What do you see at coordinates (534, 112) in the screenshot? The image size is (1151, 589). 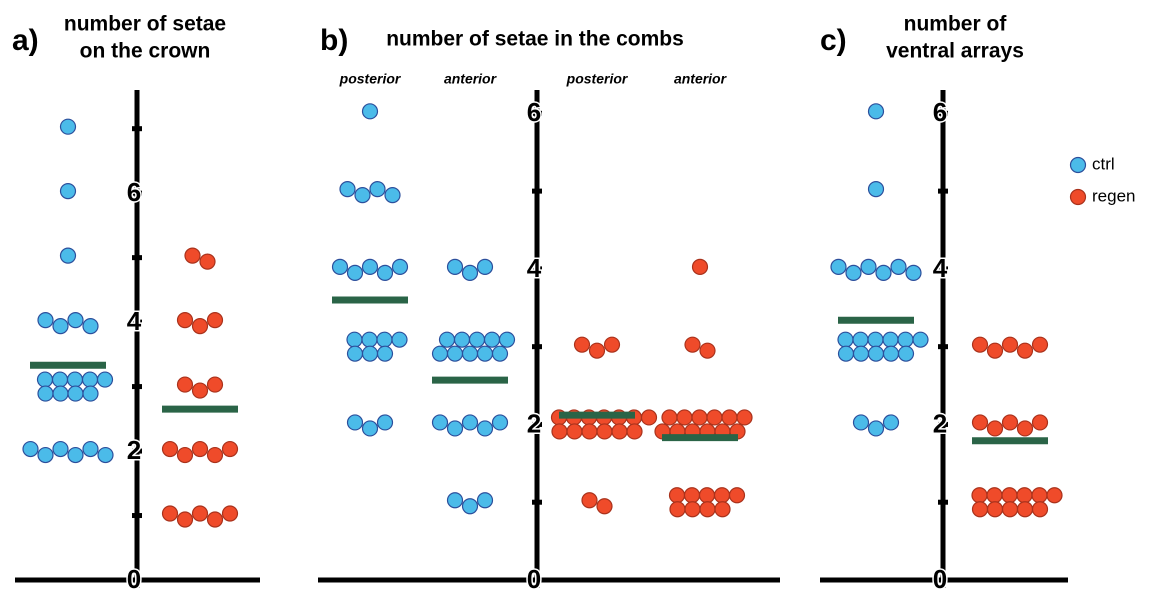 I see `y-tick-label: 6` at bounding box center [534, 112].